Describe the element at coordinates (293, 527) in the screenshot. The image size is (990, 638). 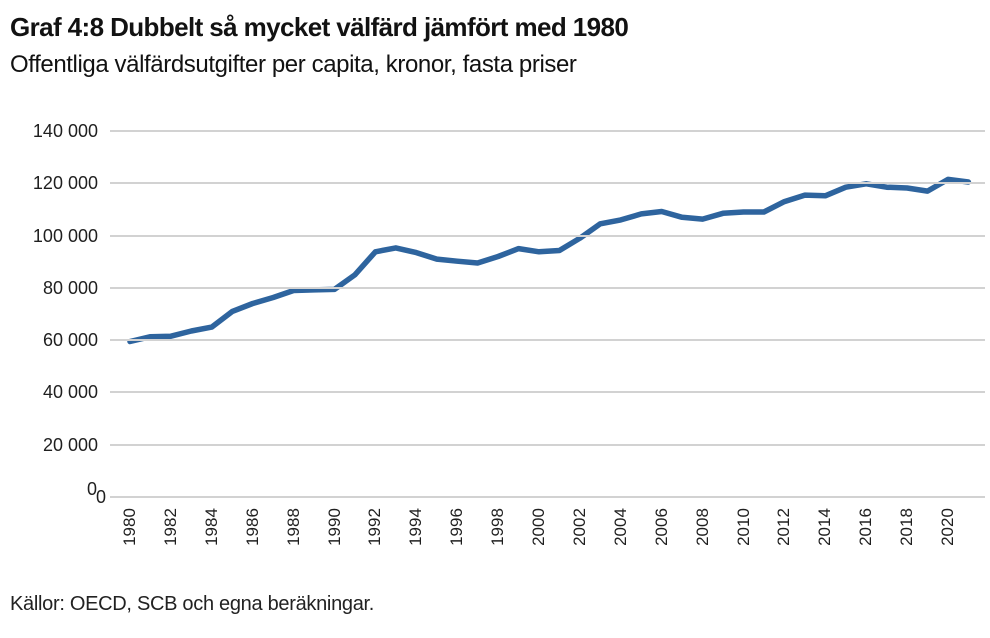
I see `x-tick-label: 1988` at that location.